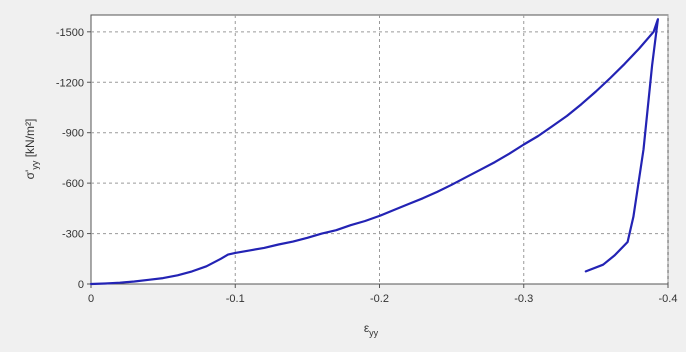  Describe the element at coordinates (81, 285) in the screenshot. I see `y-tick-label: 0` at that location.